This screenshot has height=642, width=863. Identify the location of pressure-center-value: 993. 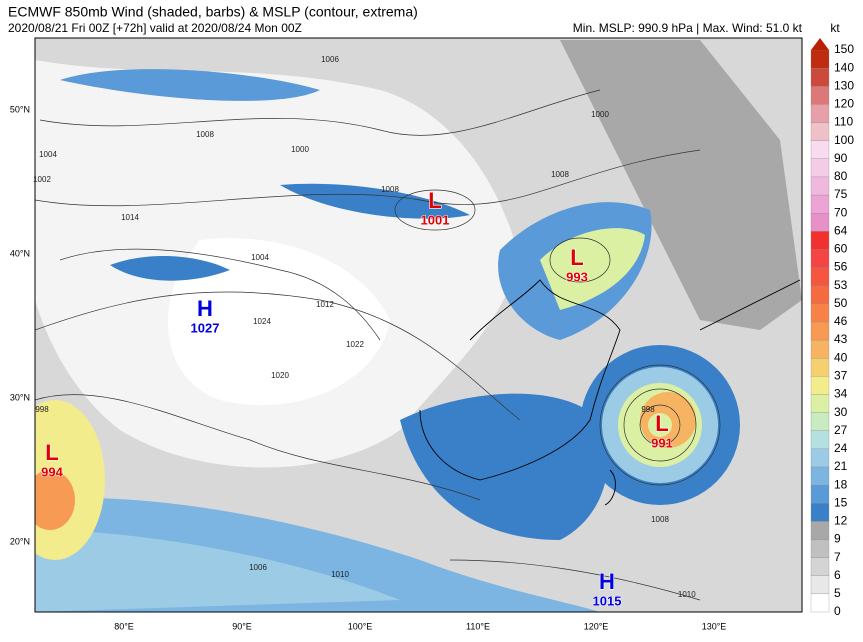
(577, 276).